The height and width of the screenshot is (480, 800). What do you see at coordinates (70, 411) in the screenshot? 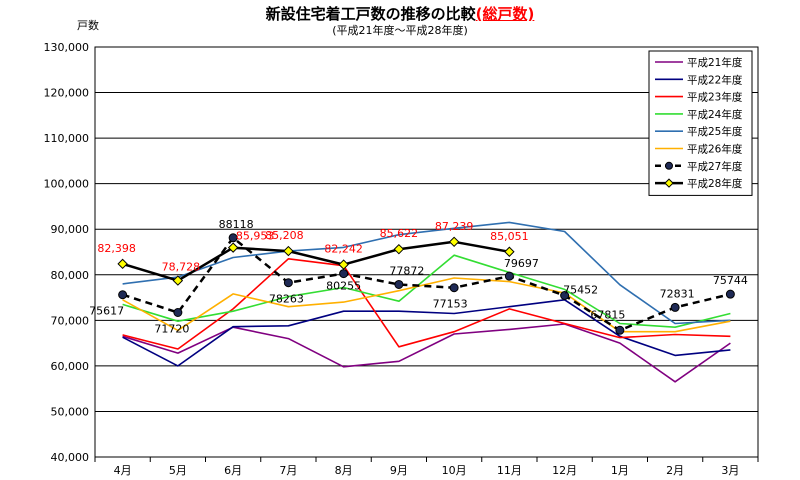
I see `y-tick-label: 50,000` at bounding box center [70, 411].